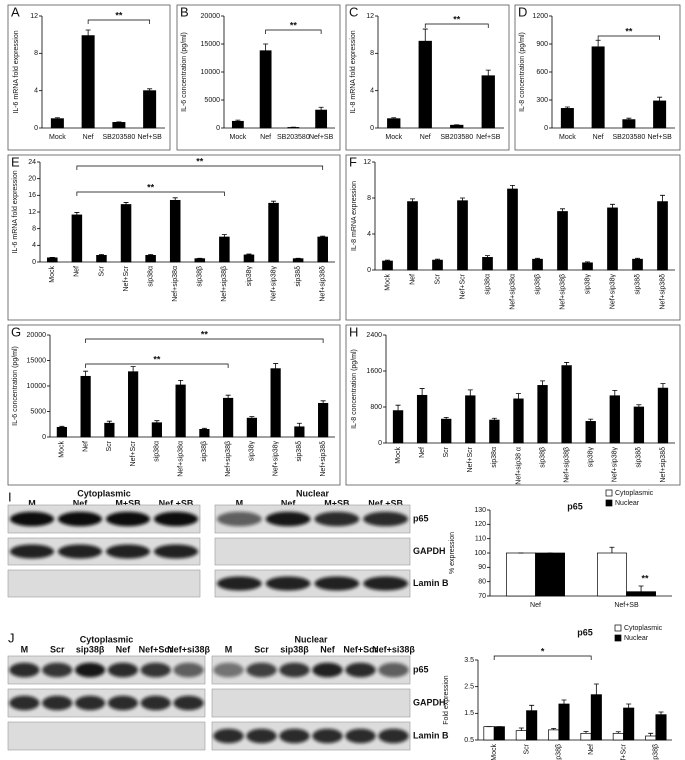  What do you see at coordinates (431, 583) in the screenshot?
I see `protein-label: Lamin B` at bounding box center [431, 583].